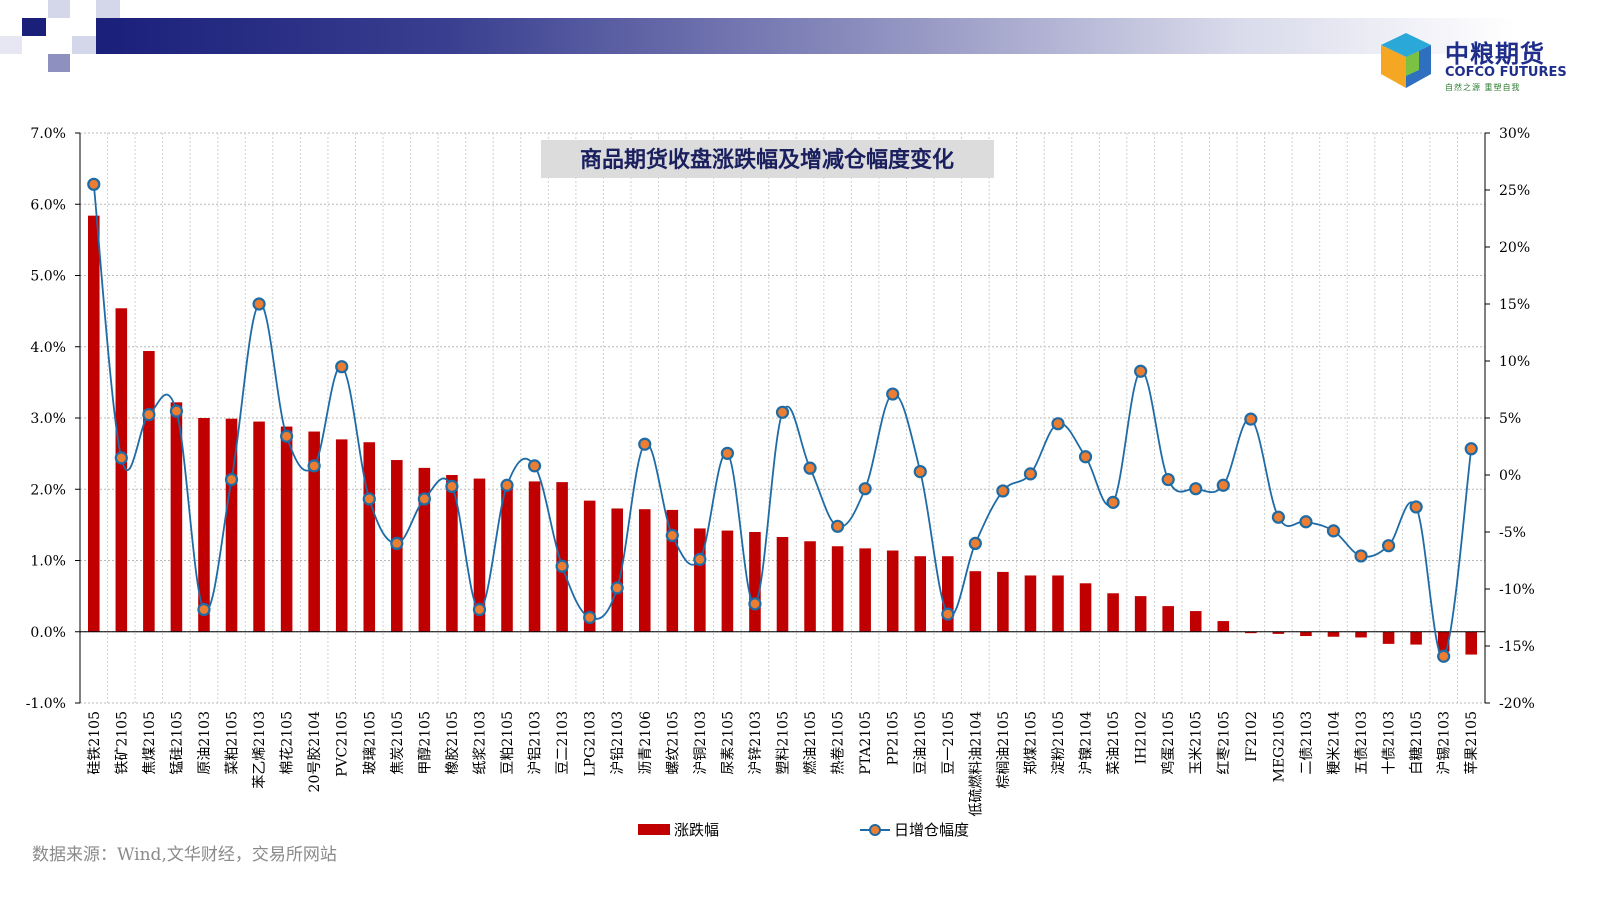 This screenshot has height=900, width=1600. Describe the element at coordinates (48, 134) in the screenshot. I see `left-tick-label: 7.0%` at that location.